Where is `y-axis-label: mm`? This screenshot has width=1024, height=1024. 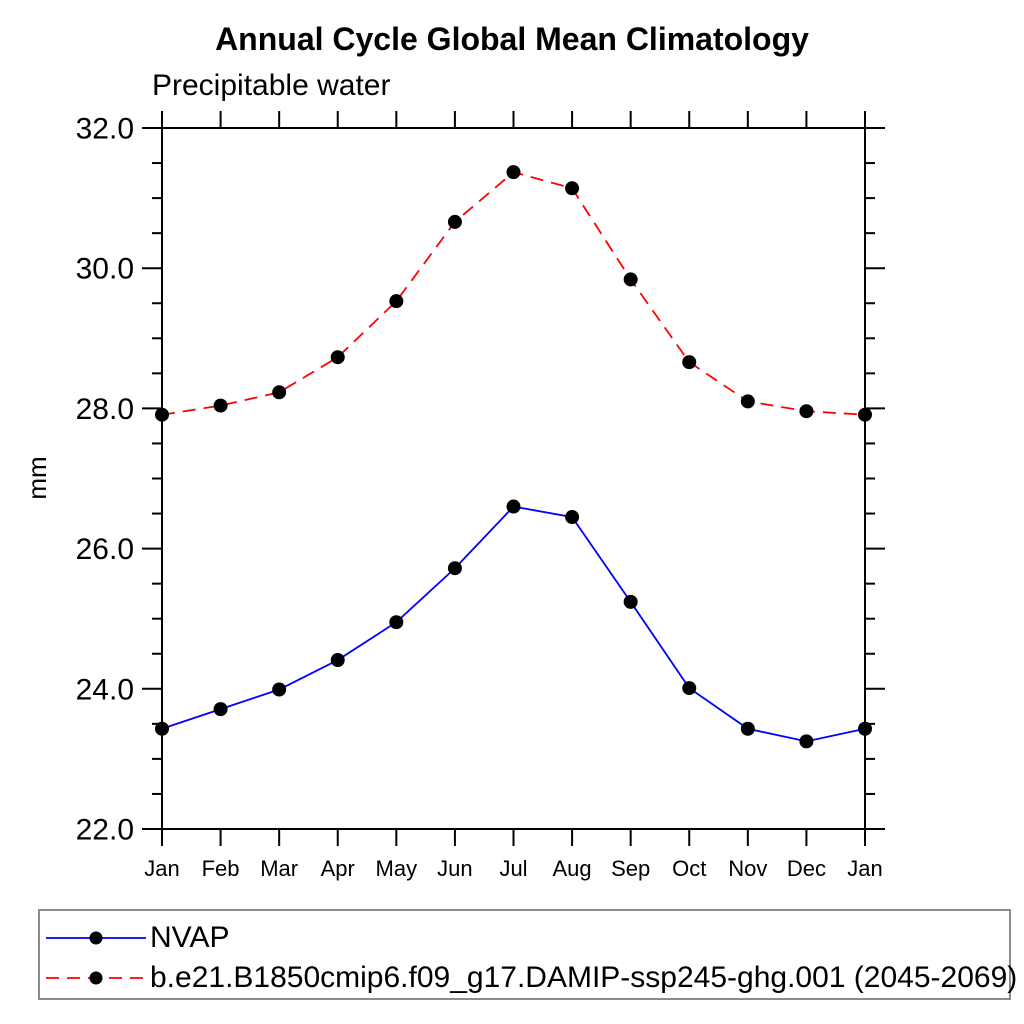
y-axis-label: mm is located at coordinates (37, 477).